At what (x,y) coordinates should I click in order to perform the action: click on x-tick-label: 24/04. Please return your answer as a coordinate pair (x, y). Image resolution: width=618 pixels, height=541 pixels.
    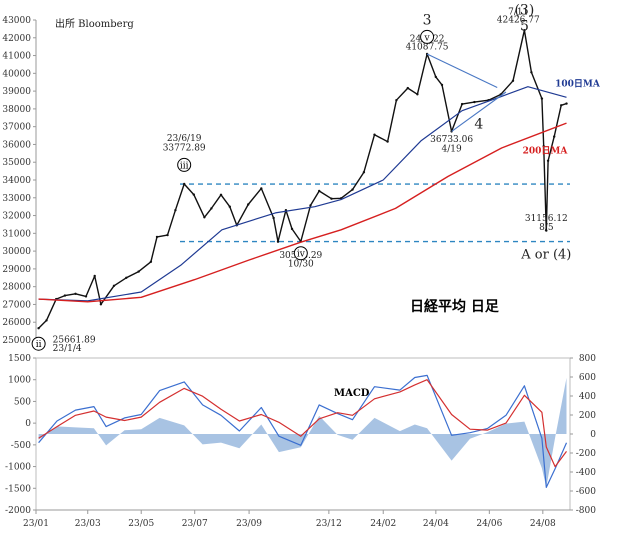
    Looking at the image, I should click on (436, 524).